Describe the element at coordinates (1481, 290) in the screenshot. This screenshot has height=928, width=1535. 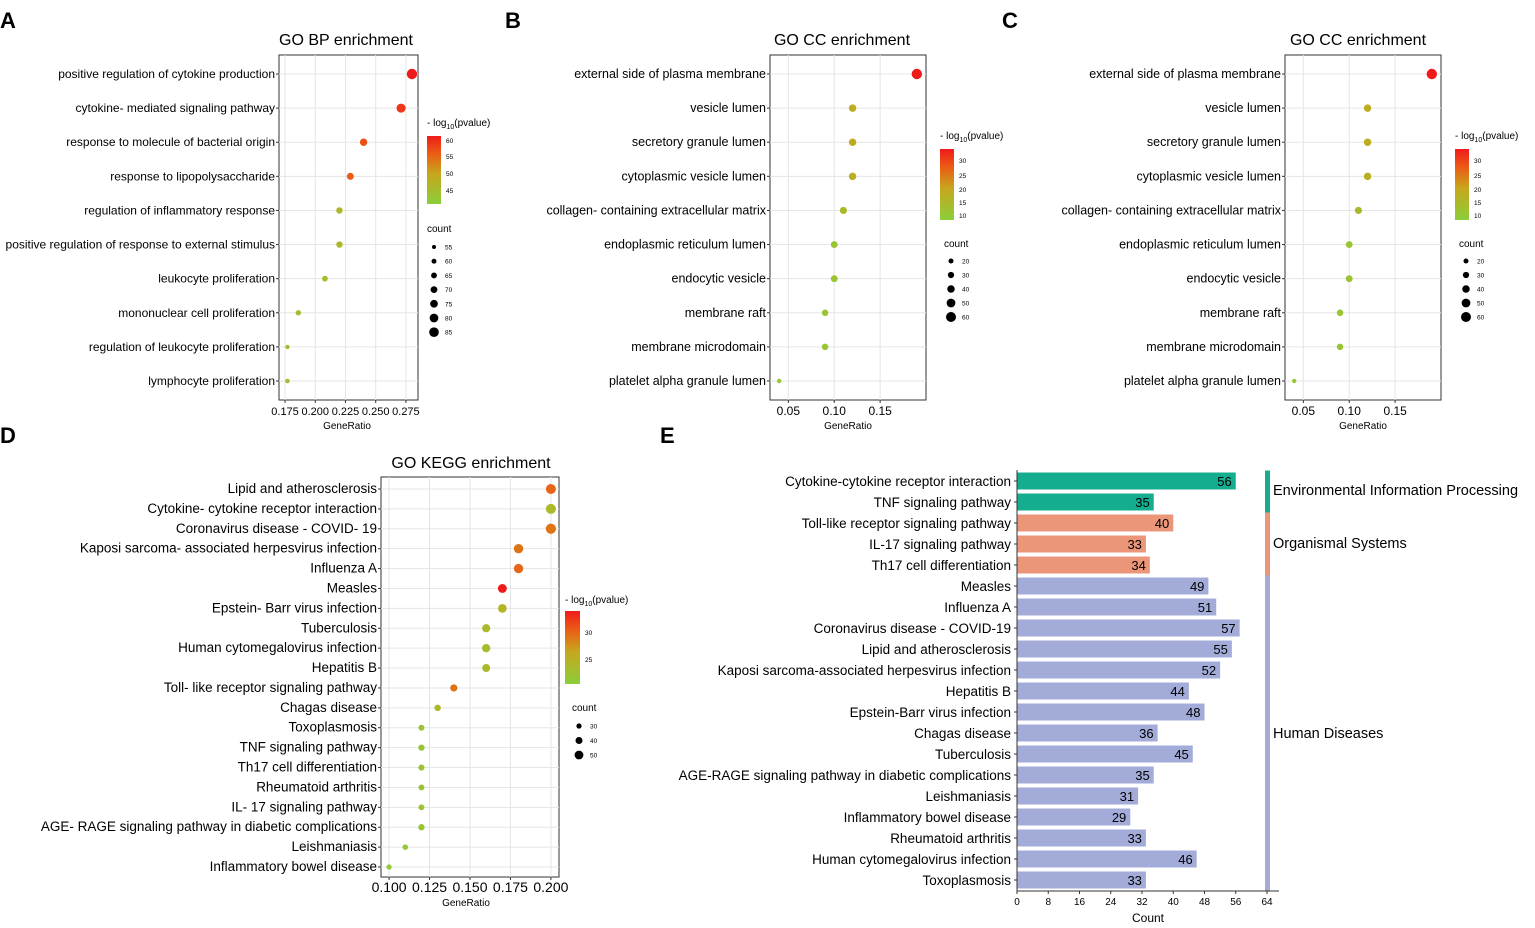
I see `size-legend-tick: 40` at that location.